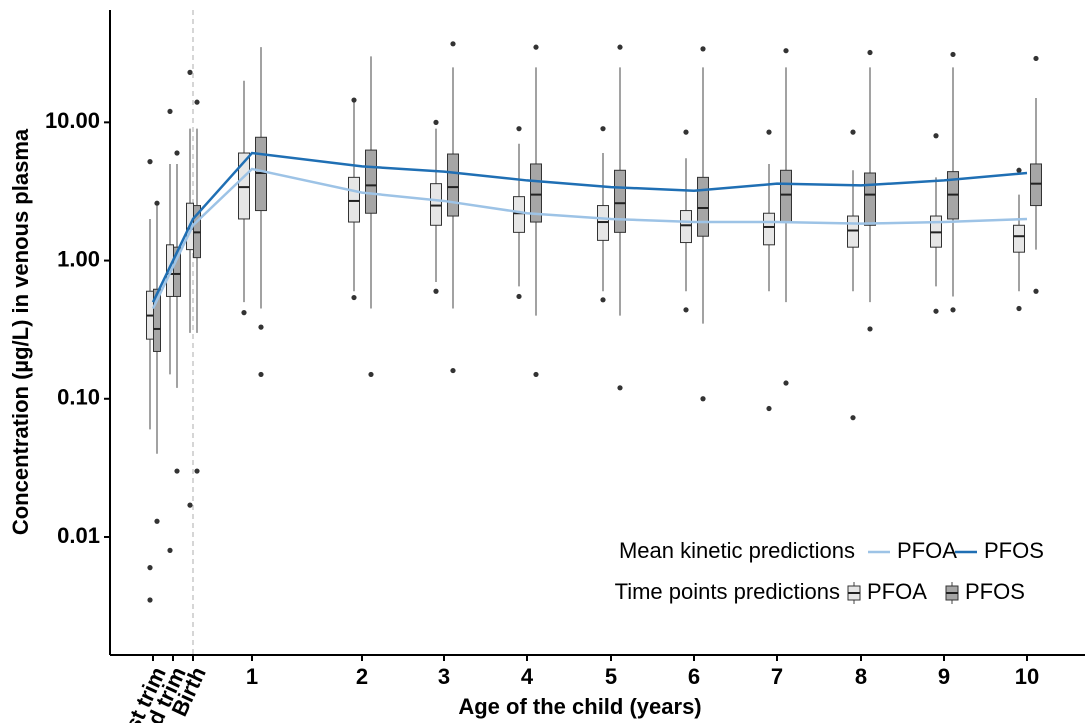 The width and height of the screenshot is (1090, 728). I want to click on x-tick-label: 3, so click(444, 676).